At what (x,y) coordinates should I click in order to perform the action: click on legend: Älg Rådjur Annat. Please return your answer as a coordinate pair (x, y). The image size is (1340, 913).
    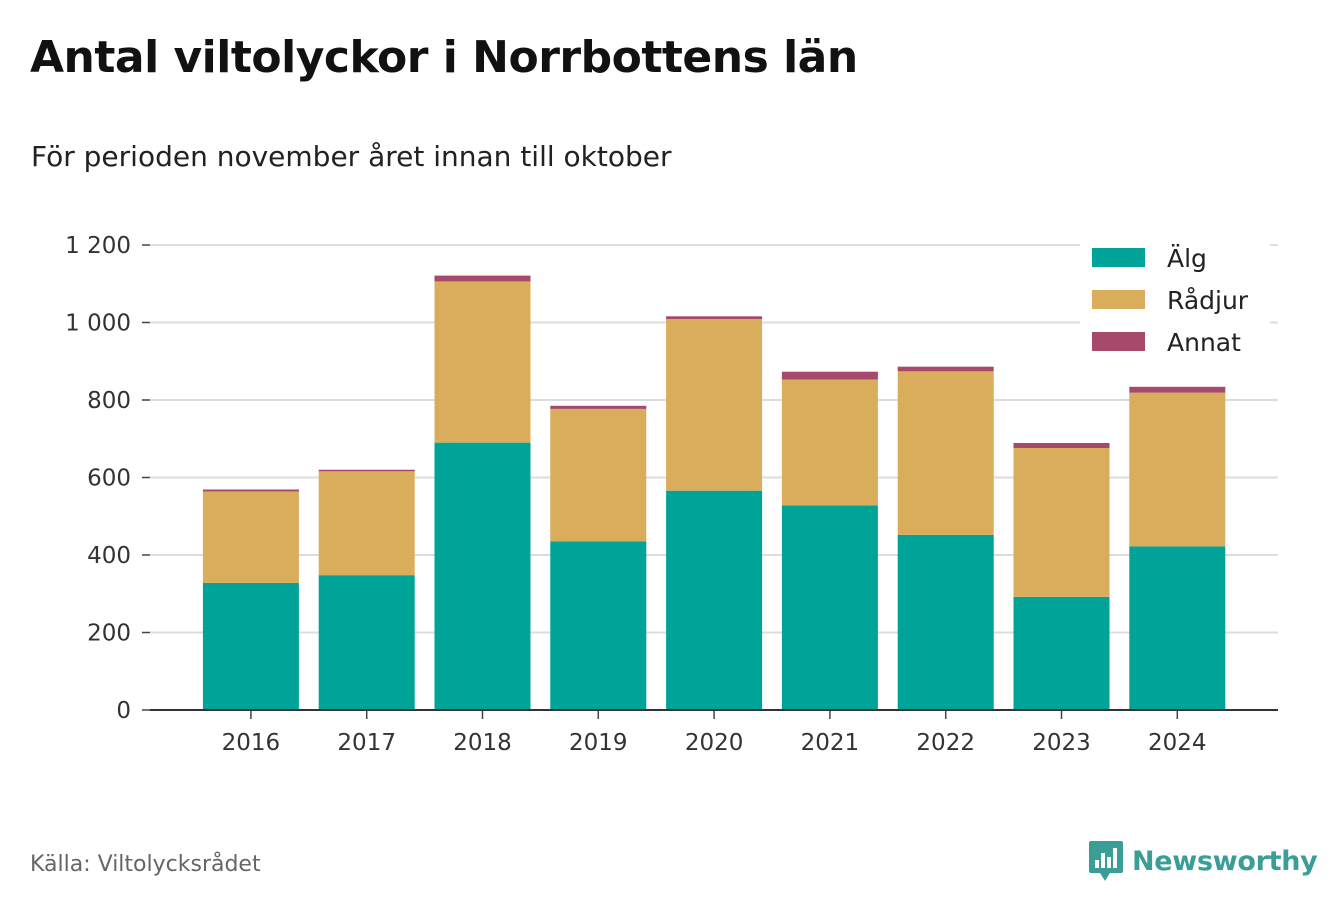
    Looking at the image, I should click on (1175, 302).